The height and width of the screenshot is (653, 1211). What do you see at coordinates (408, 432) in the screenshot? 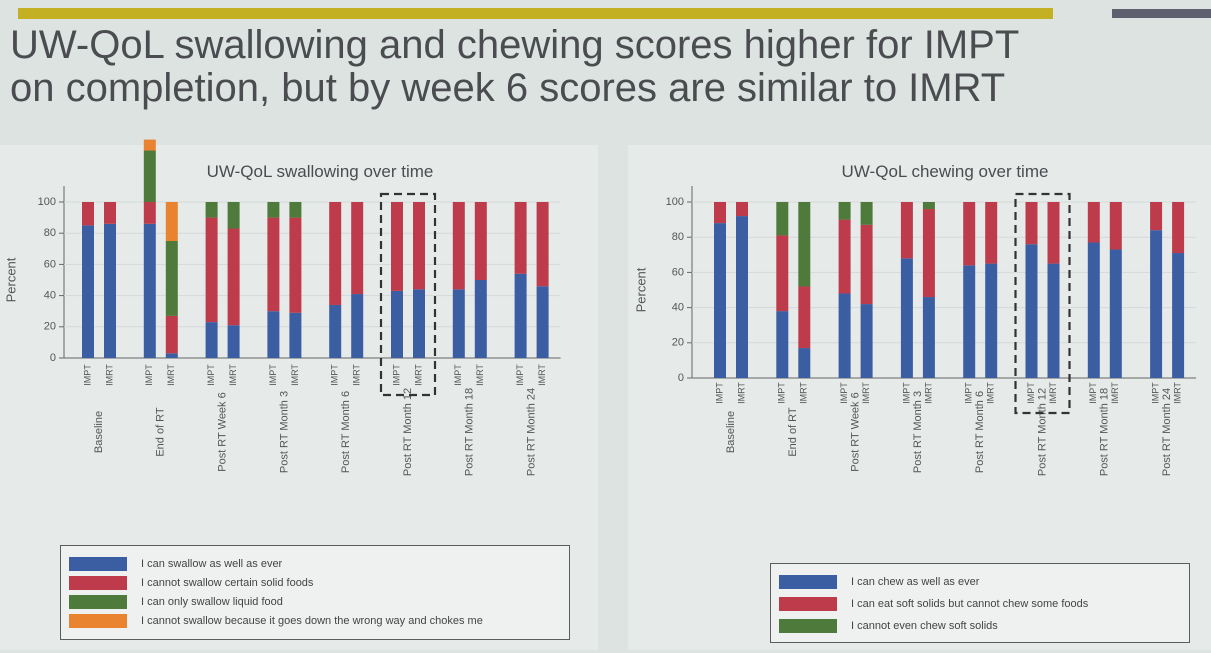
I see `category-label-post-rt-month-12: Post RT Month 12` at bounding box center [408, 432].